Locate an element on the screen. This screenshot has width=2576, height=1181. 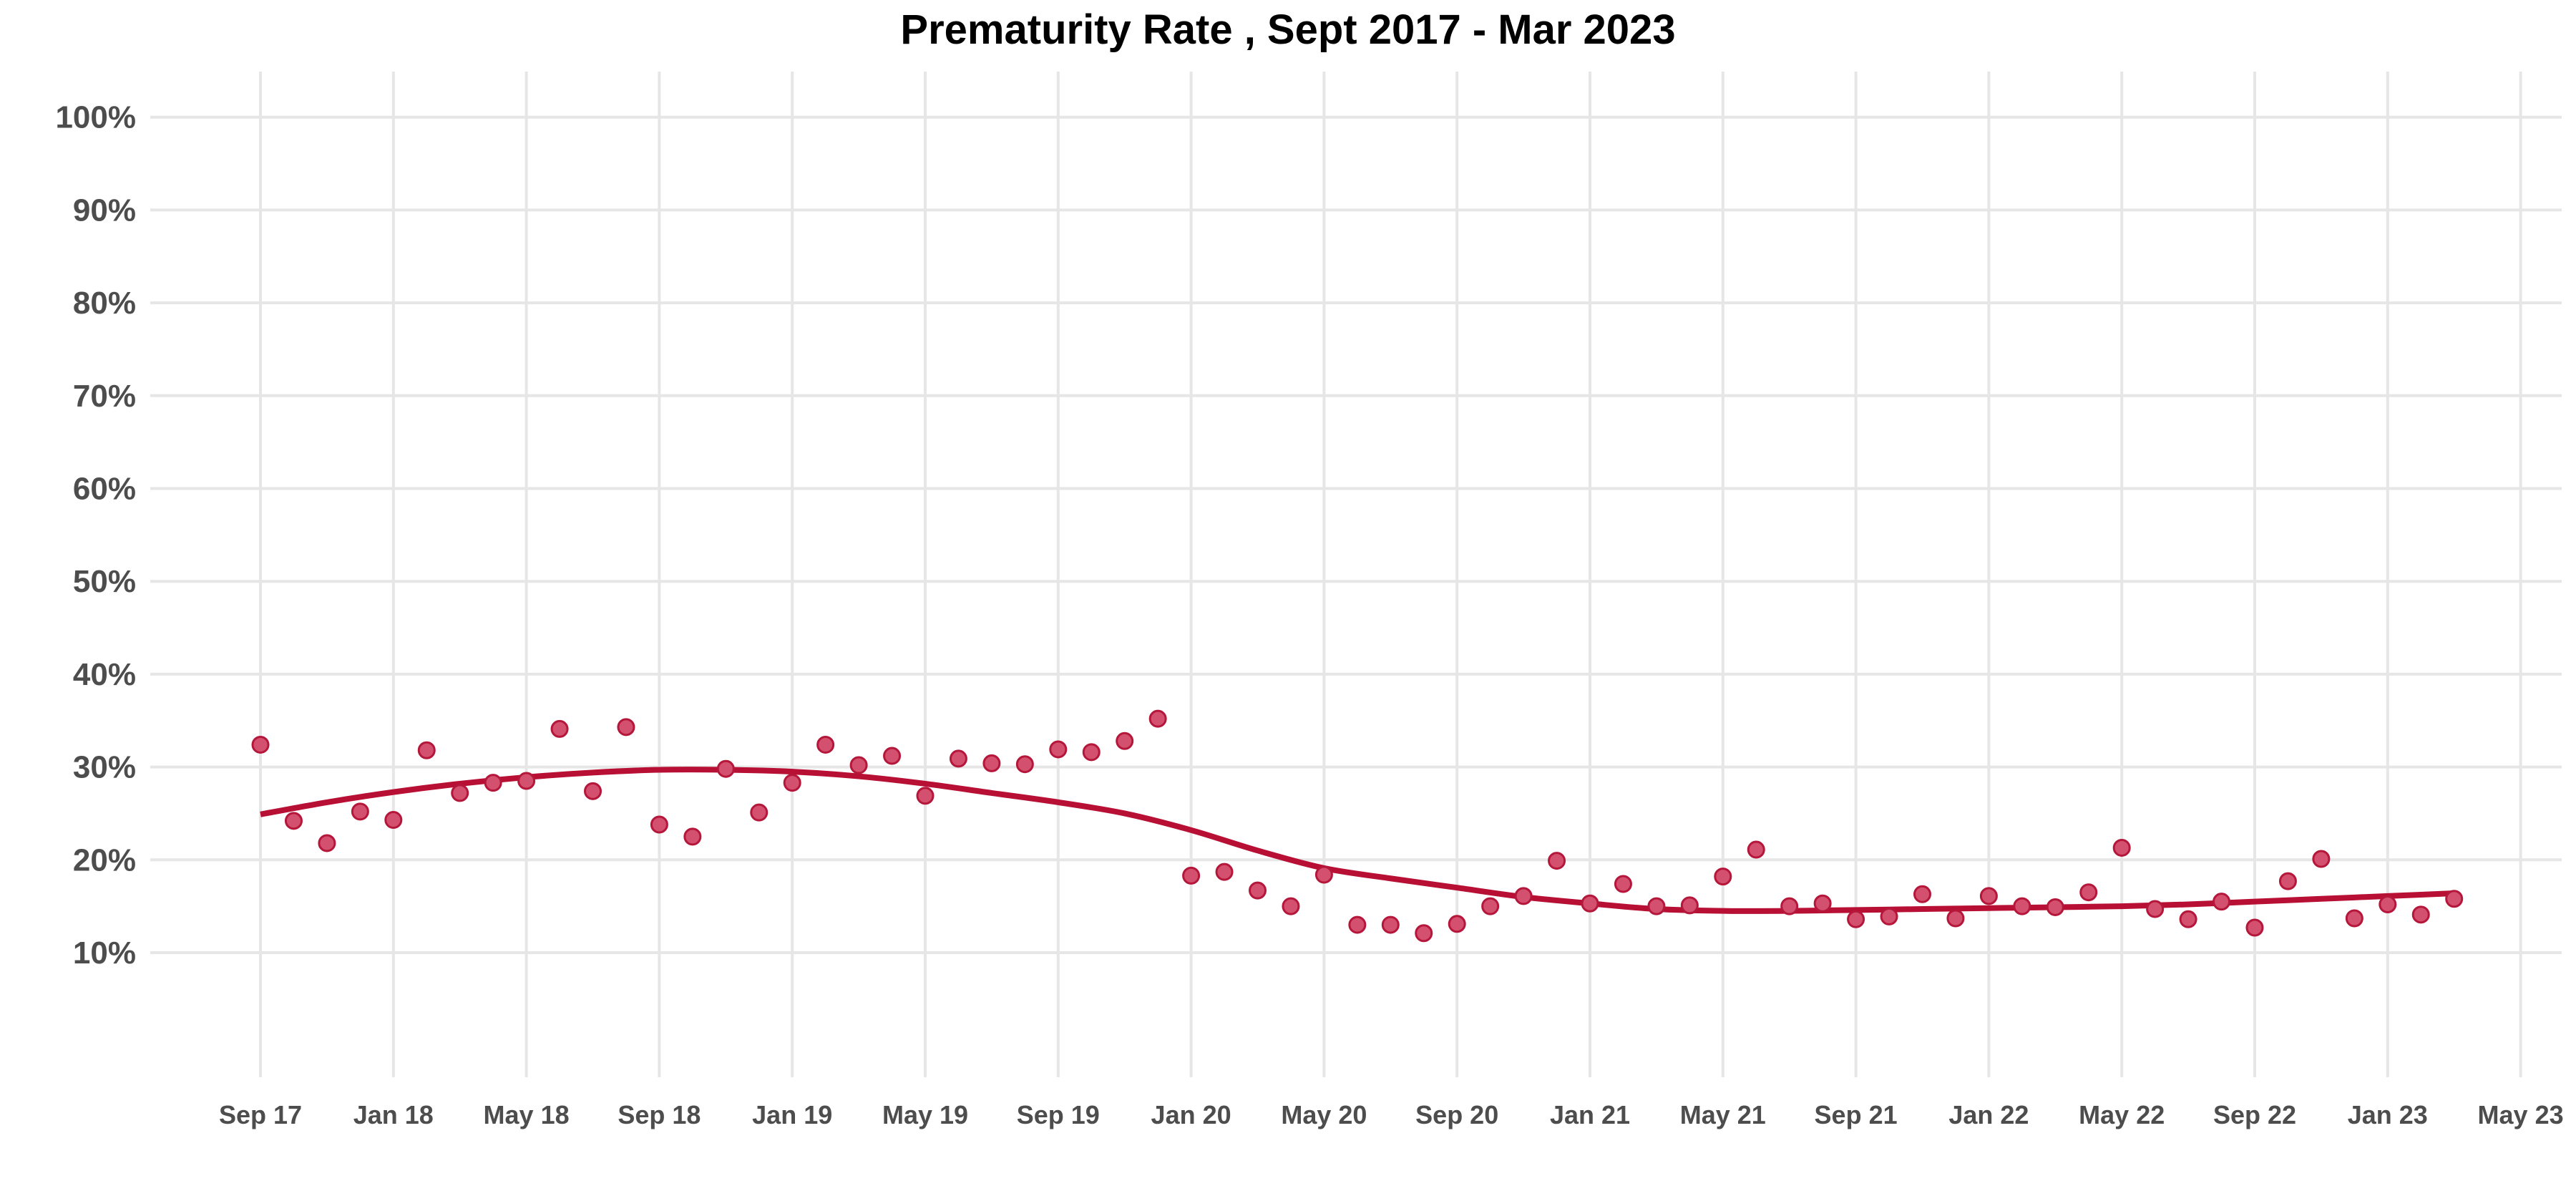
x-tick-label: Jan 23 is located at coordinates (2388, 1114).